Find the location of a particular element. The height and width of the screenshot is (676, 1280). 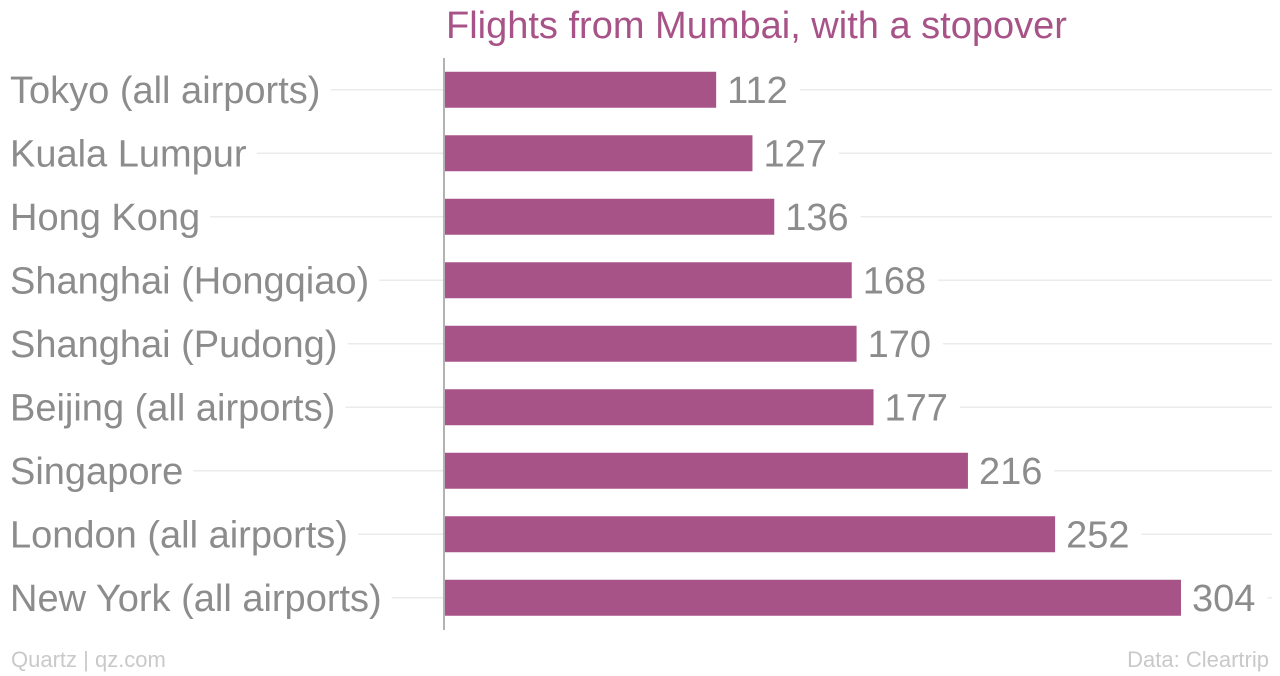

category-label: London (all airports) is located at coordinates (179, 535).